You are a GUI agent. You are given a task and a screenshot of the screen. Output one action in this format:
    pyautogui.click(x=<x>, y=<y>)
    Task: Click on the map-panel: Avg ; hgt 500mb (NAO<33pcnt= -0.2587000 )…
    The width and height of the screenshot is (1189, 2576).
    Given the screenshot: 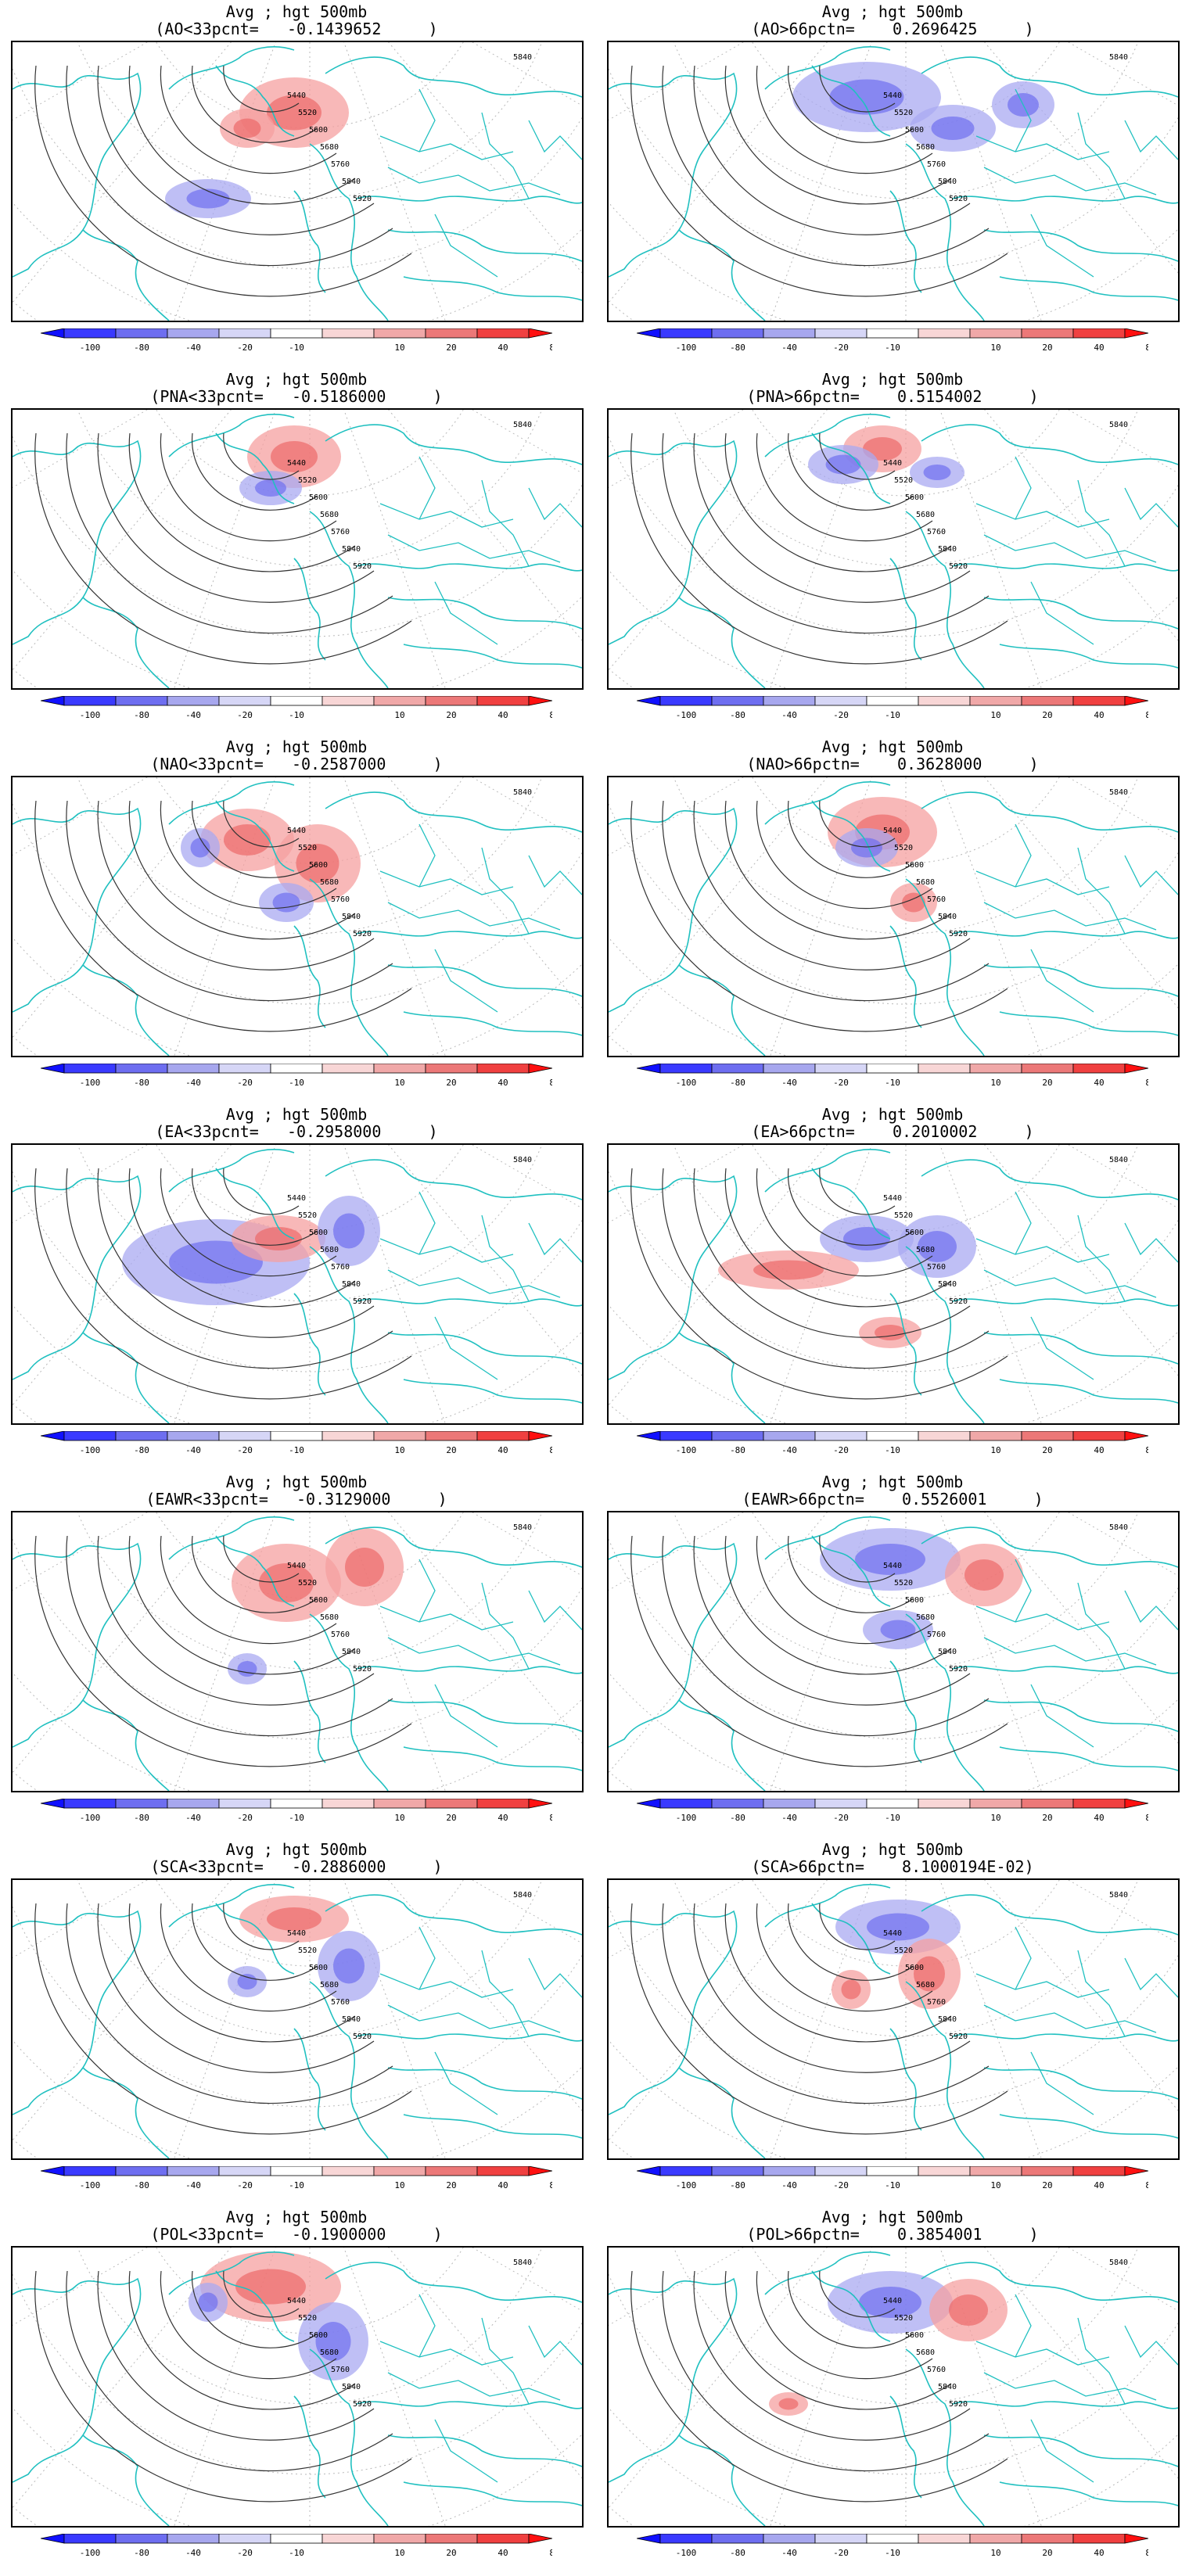 What is the action you would take?
    pyautogui.click(x=297, y=922)
    